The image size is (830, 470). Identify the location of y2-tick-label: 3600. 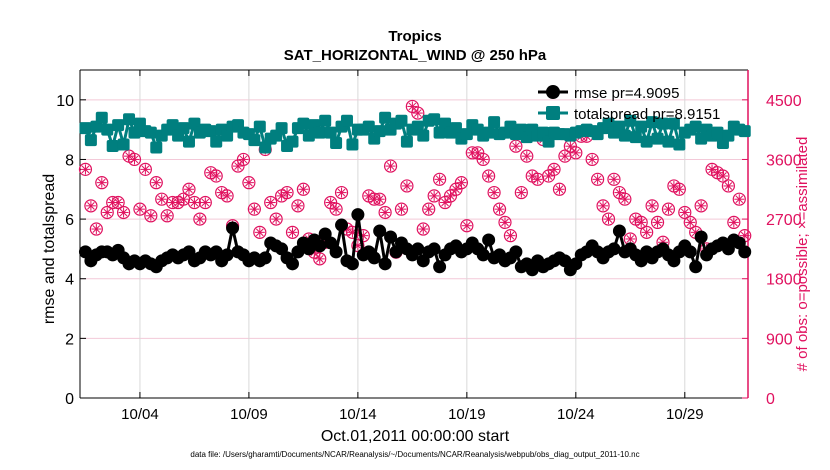
(784, 160).